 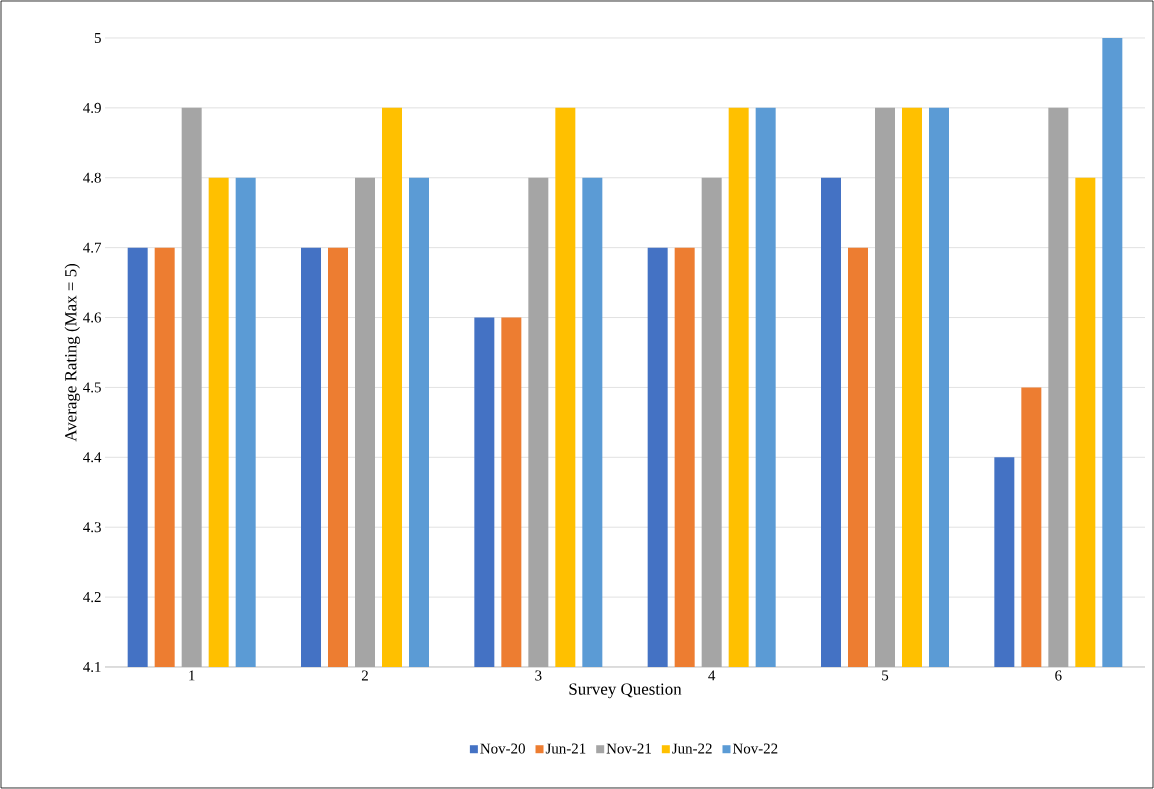 What do you see at coordinates (97, 38) in the screenshot?
I see `y-tick-label: 5` at bounding box center [97, 38].